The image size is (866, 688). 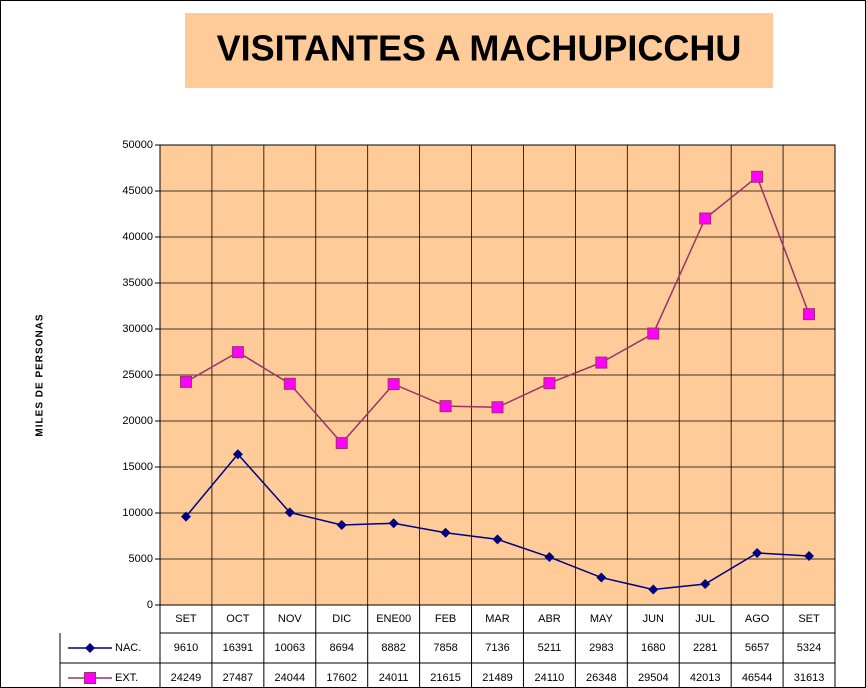 I want to click on table-value: 29504, so click(x=653, y=678).